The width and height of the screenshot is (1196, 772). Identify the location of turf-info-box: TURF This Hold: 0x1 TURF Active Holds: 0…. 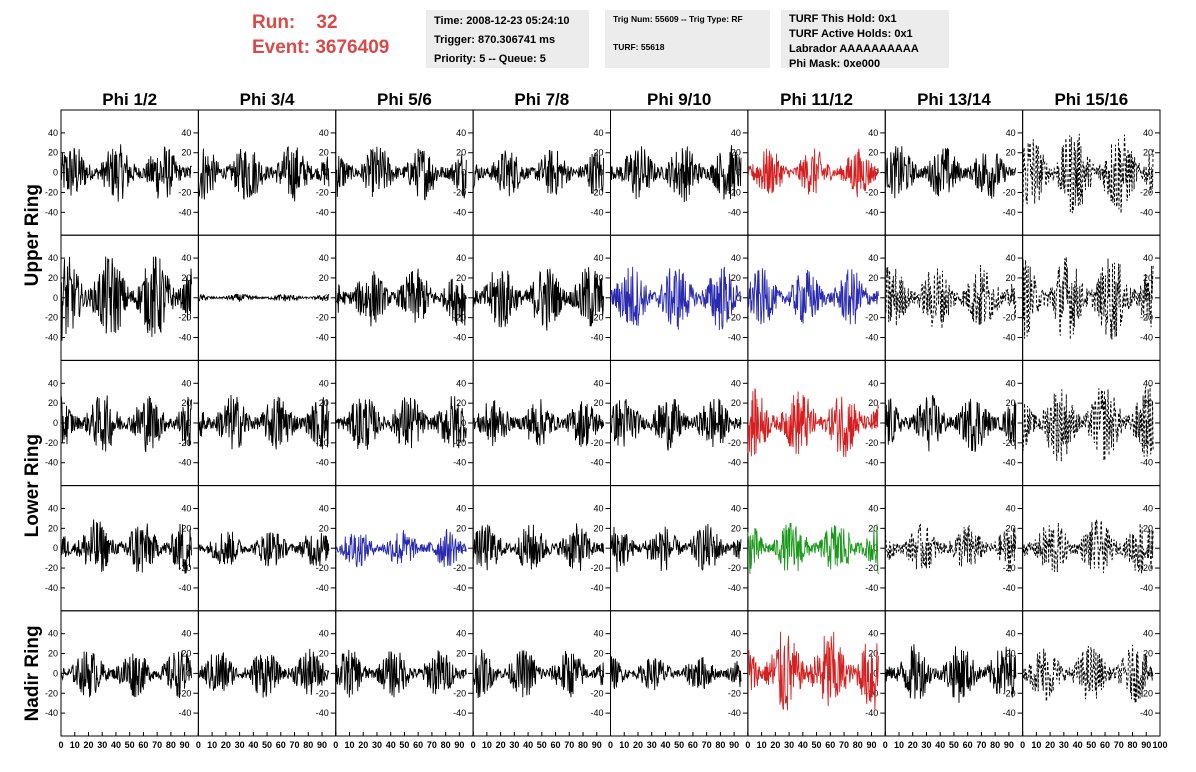
(865, 40).